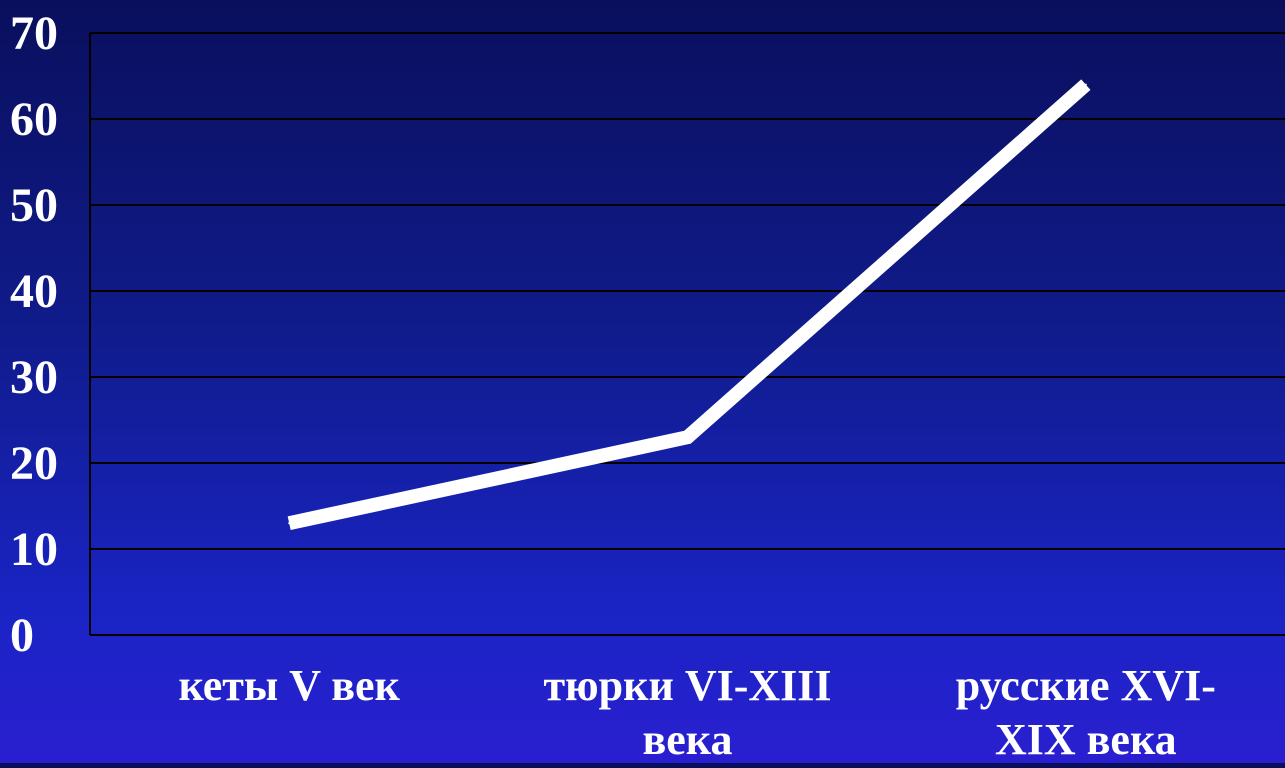 This screenshot has width=1285, height=768. I want to click on y-tick-label: 60, so click(34, 119).